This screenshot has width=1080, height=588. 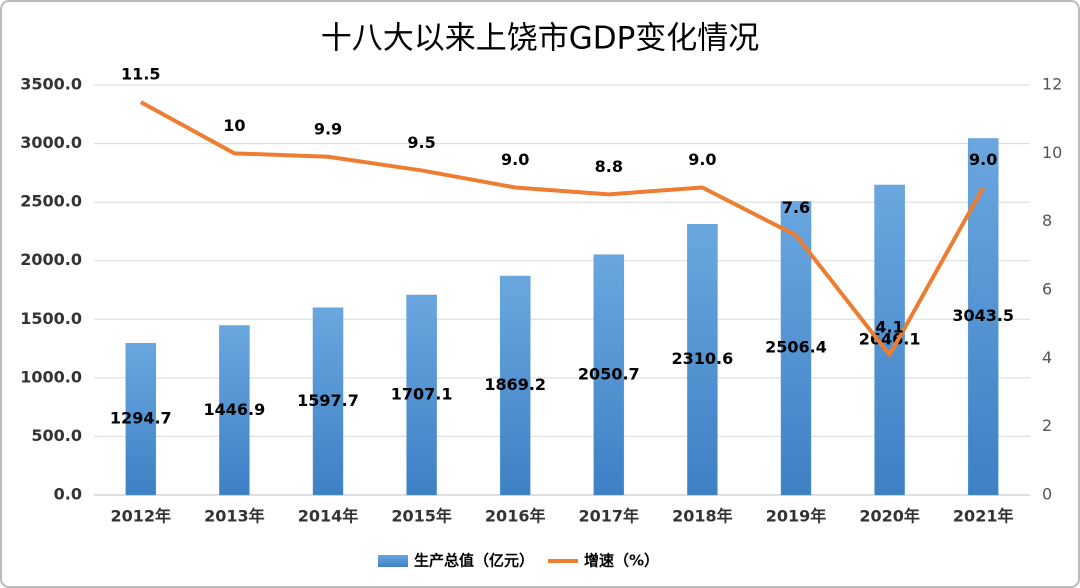 What do you see at coordinates (889, 516) in the screenshot?
I see `x-tick-label: 2020年` at bounding box center [889, 516].